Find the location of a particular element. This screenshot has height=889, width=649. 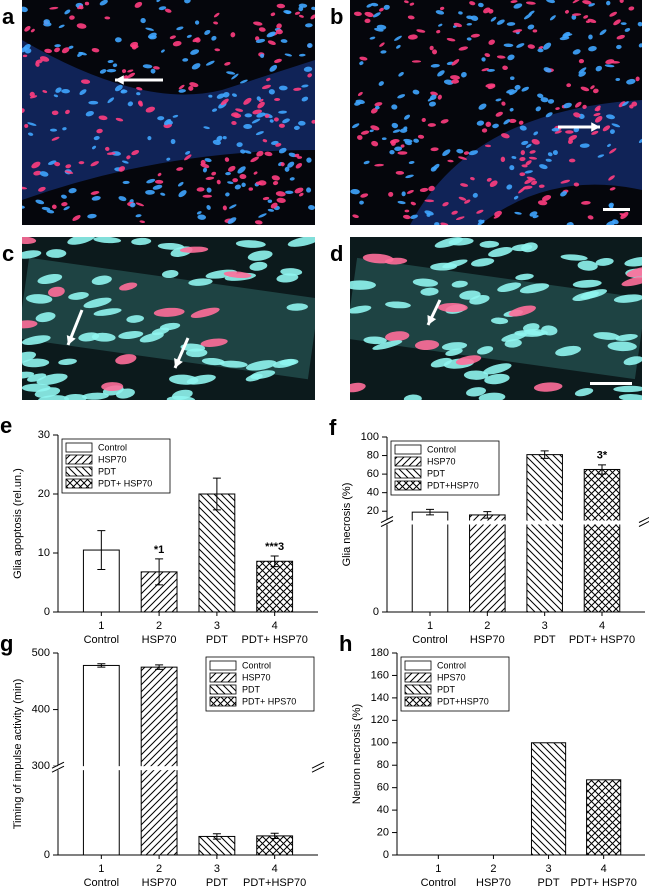

scale-bar is located at coordinates (611, 383).